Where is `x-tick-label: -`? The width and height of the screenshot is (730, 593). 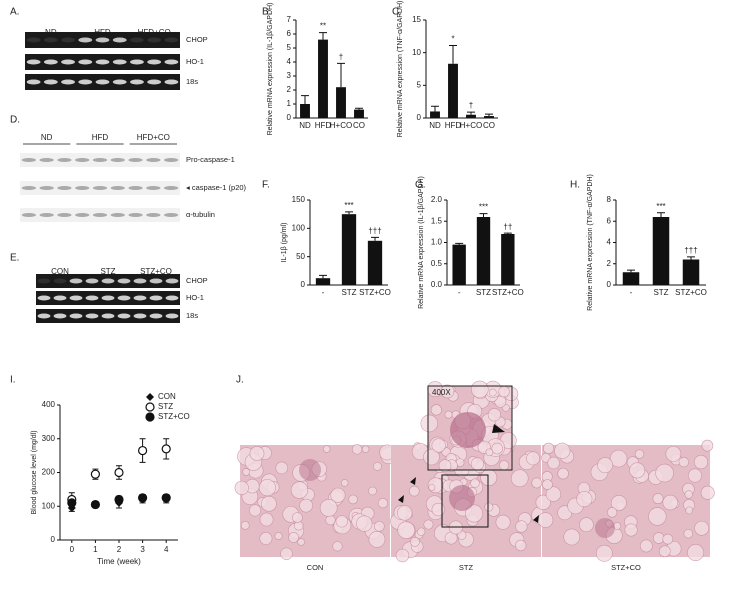 x-tick-label: - is located at coordinates (459, 292).